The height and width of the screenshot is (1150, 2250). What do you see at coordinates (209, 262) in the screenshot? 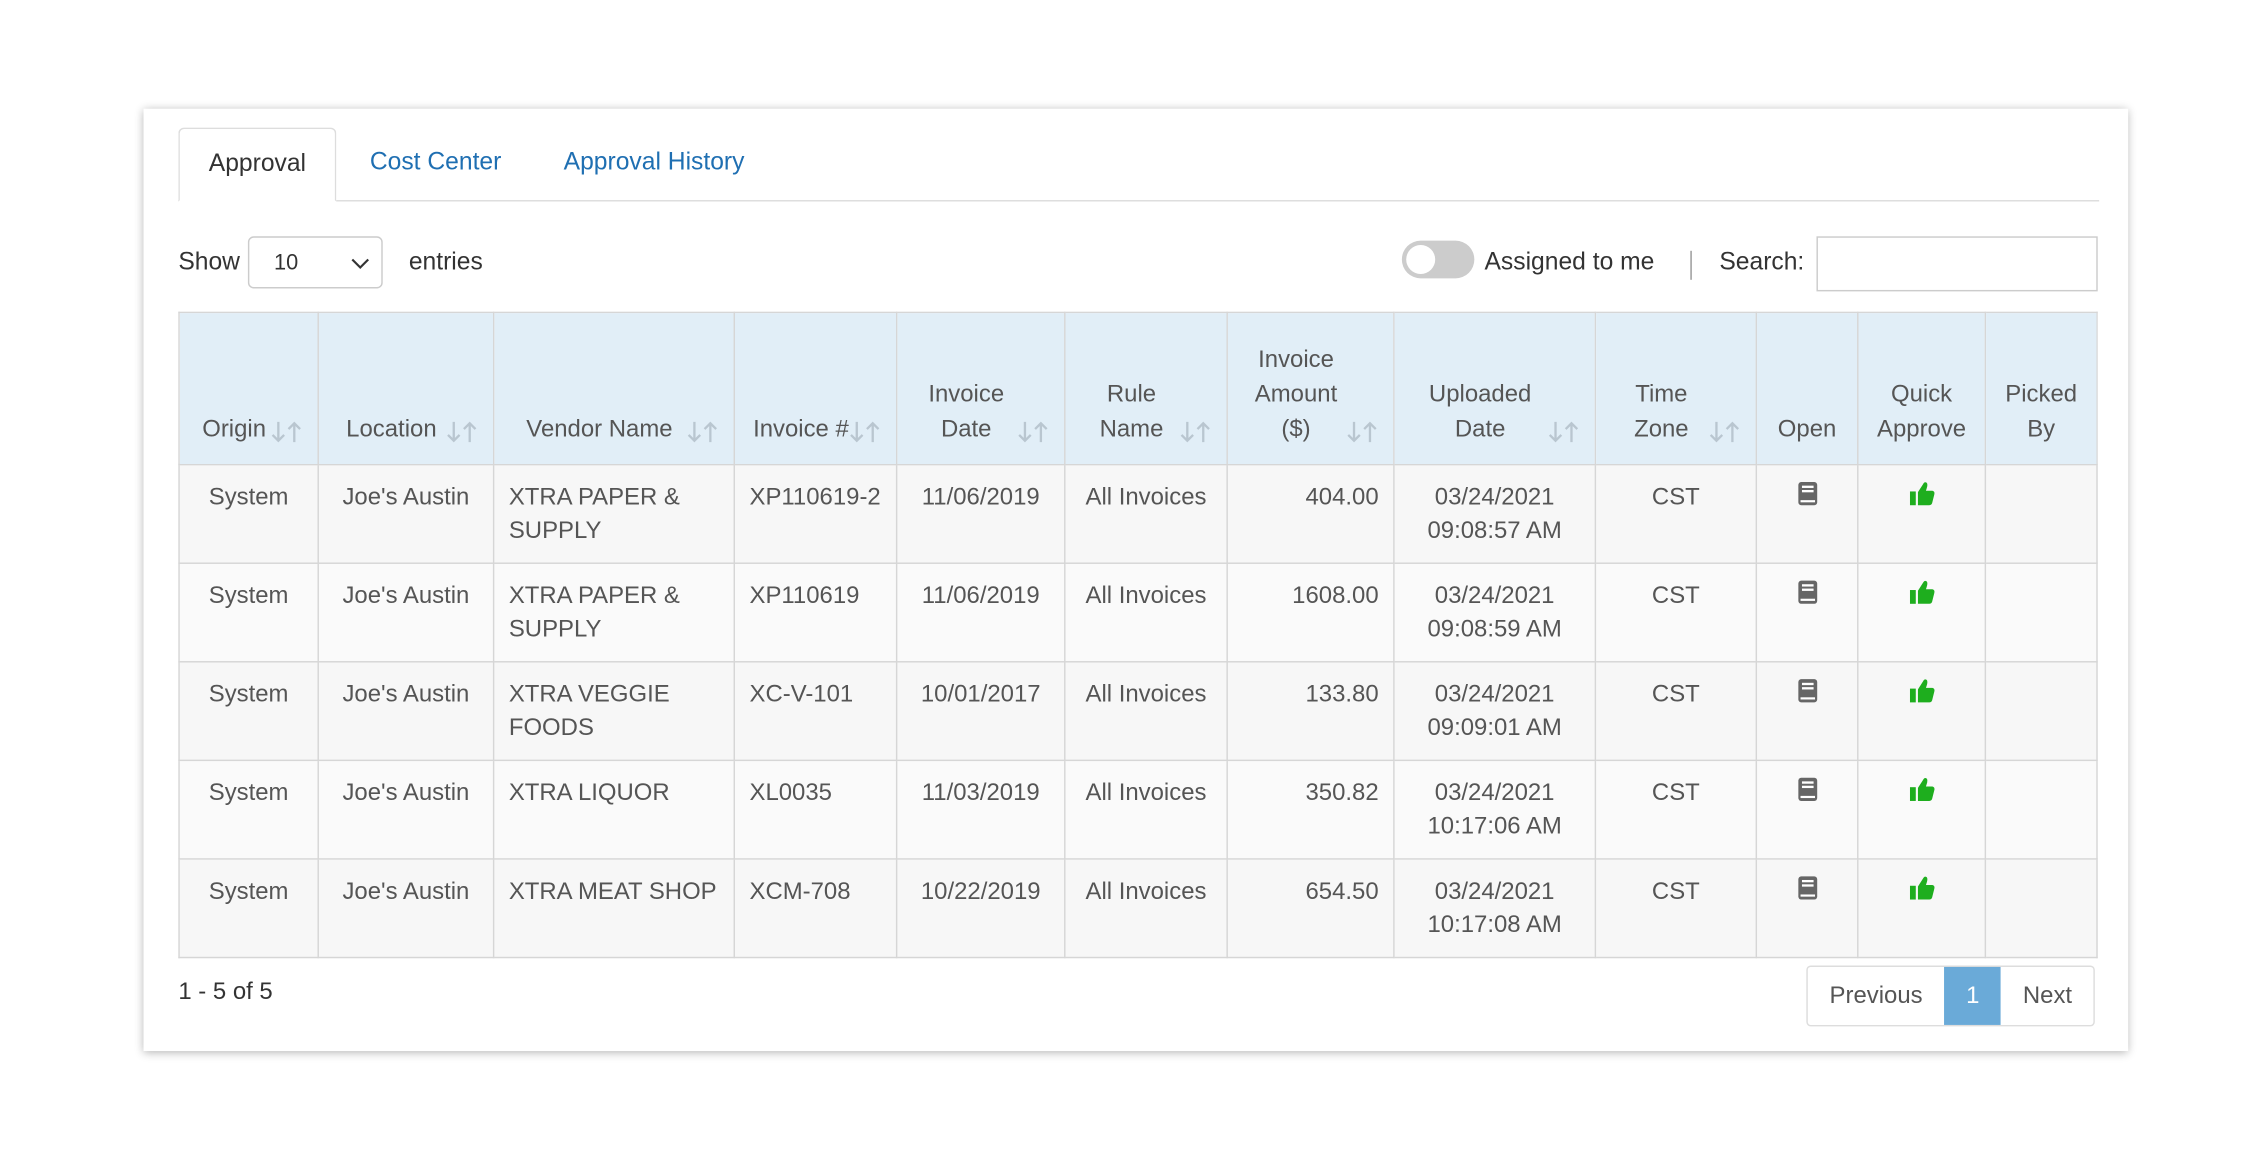
I see `show-label: Show` at bounding box center [209, 262].